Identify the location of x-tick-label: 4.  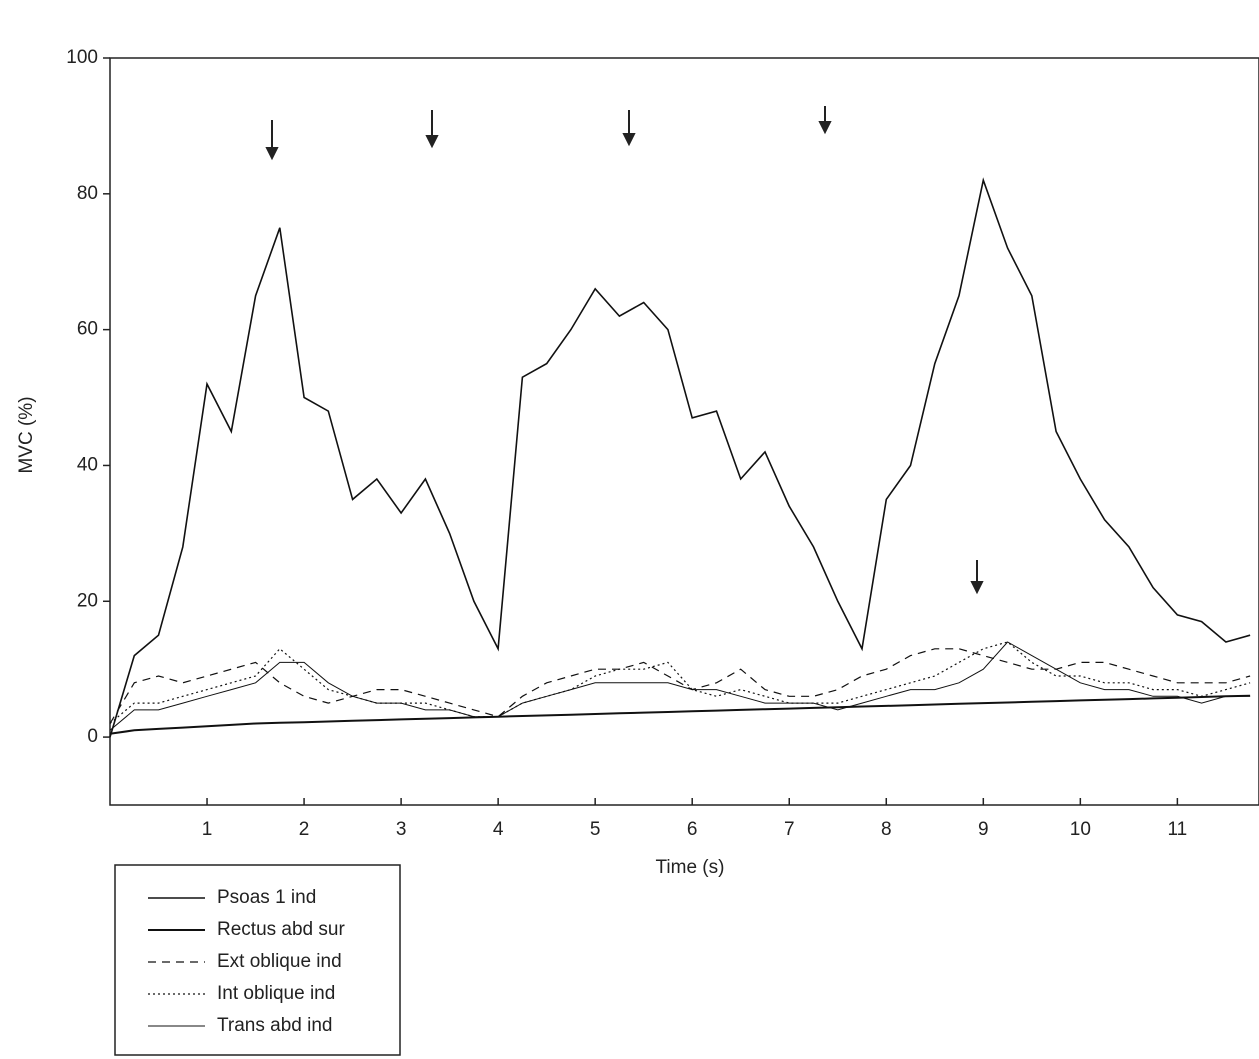
(498, 829).